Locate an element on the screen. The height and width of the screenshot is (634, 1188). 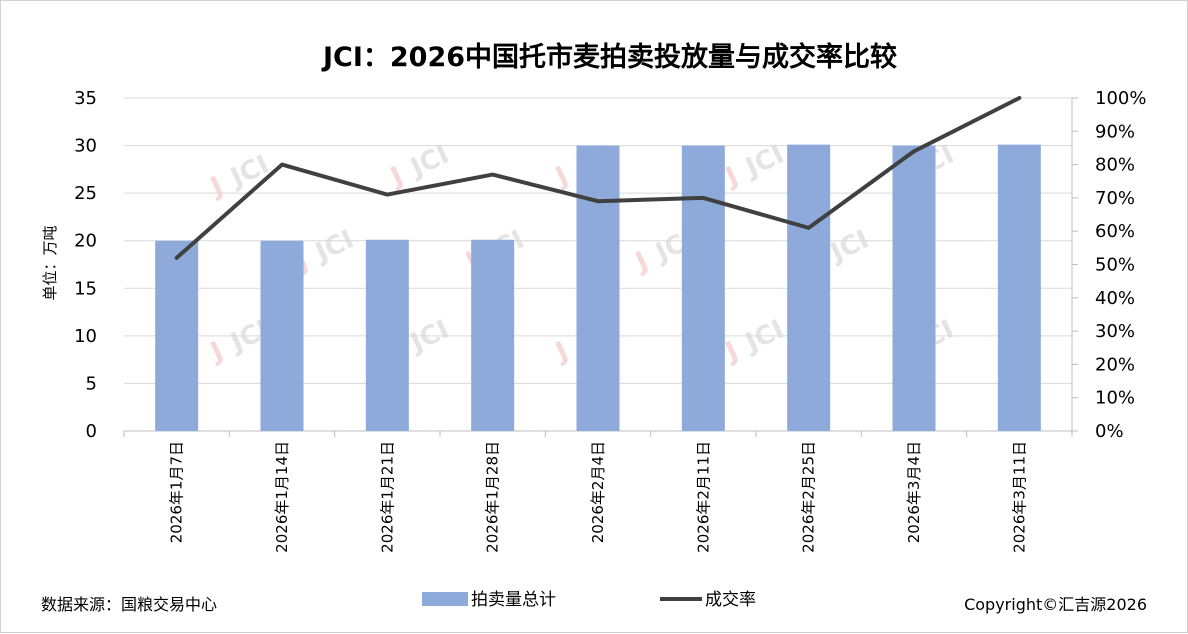
legend-label-line: 成交率 is located at coordinates (730, 600).